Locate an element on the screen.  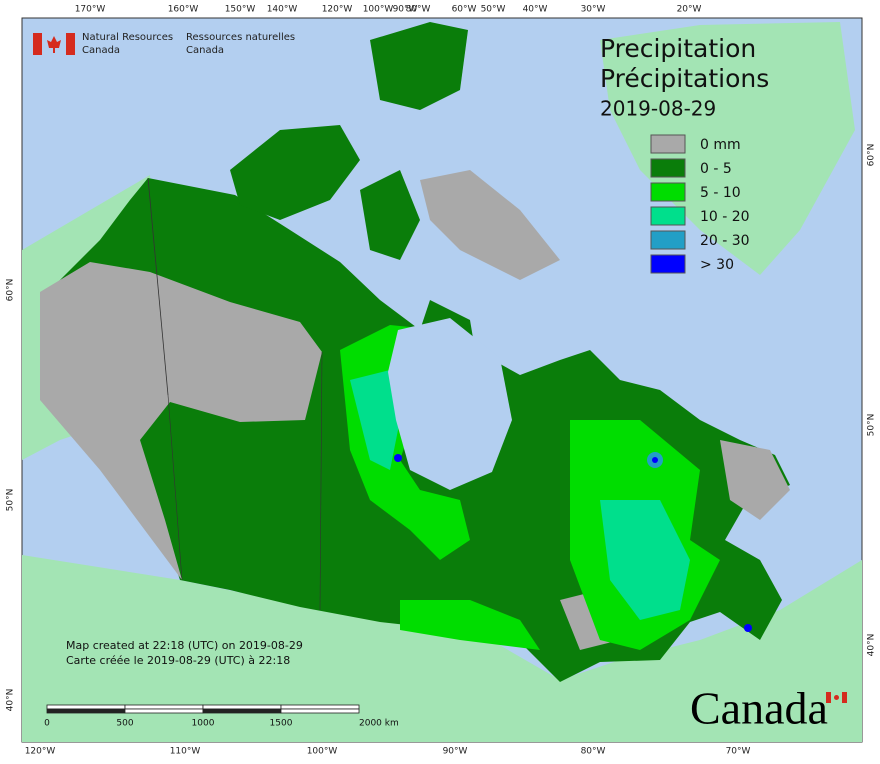
nrcan-logo is located at coordinates (54, 44).